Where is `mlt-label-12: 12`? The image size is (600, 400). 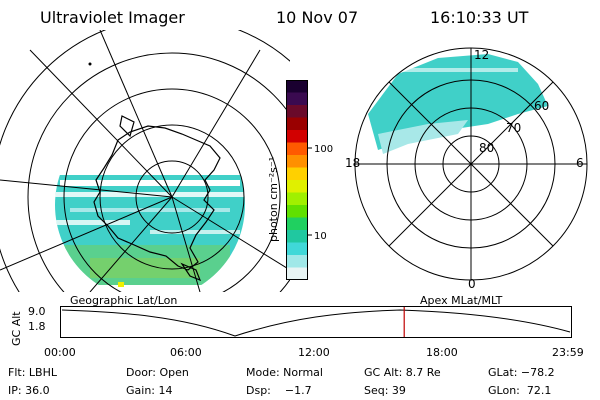 mlt-label-12: 12 is located at coordinates (481, 55).